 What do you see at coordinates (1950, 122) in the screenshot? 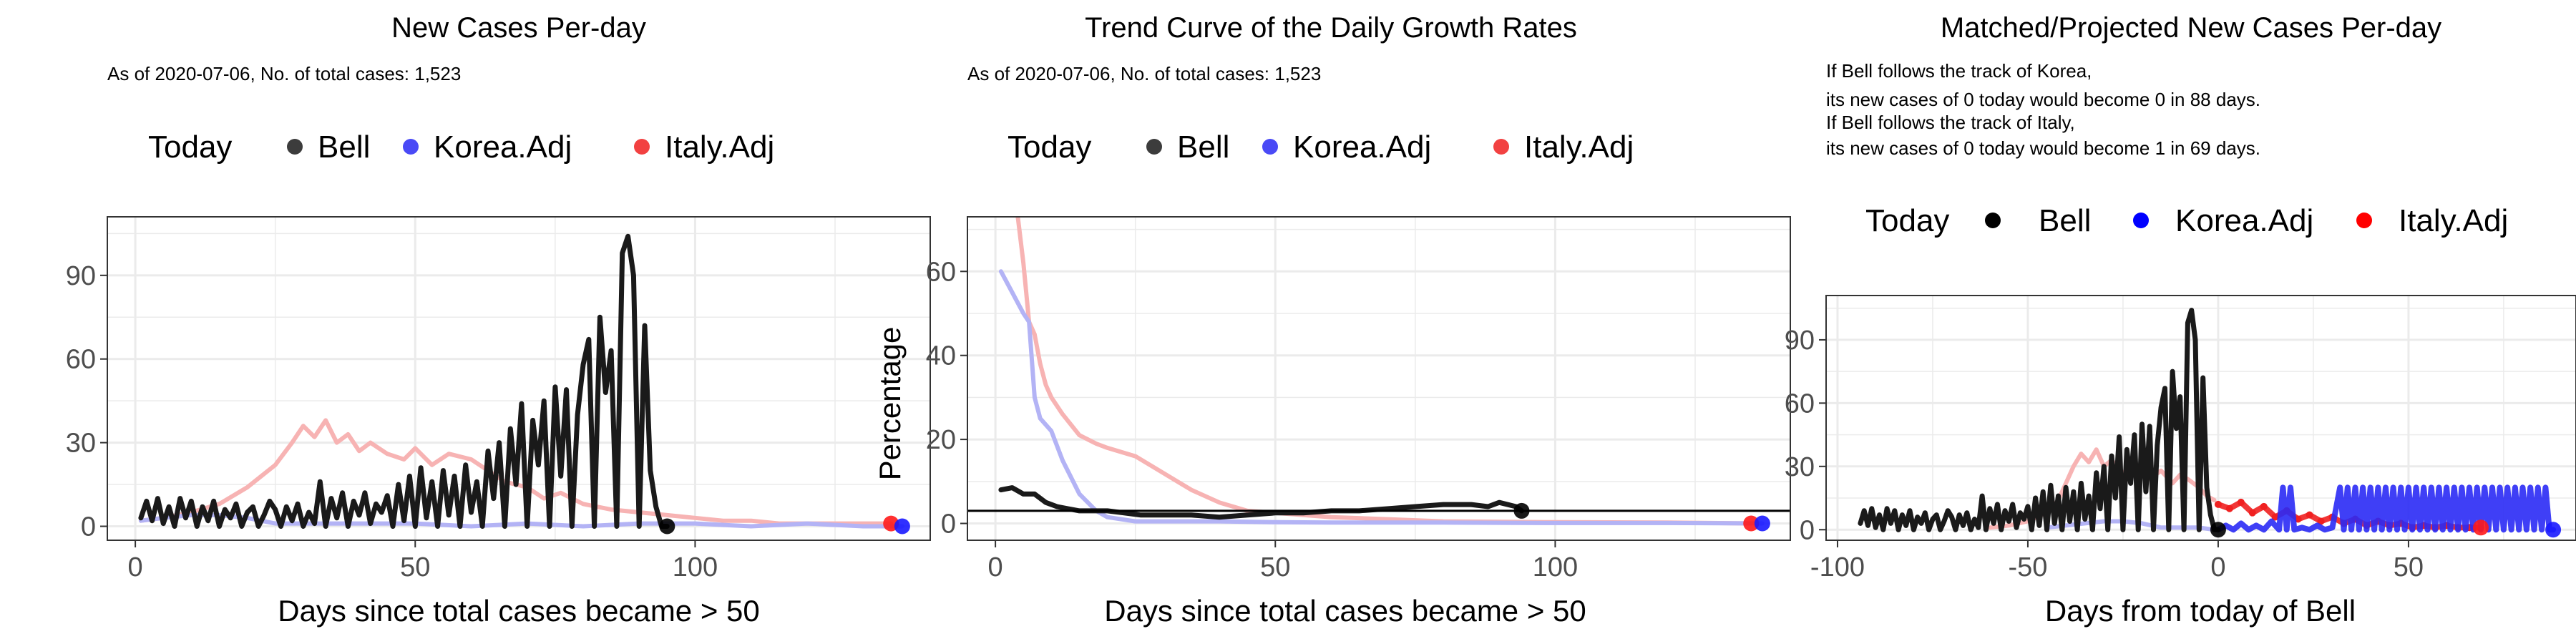
I see `panel-subtitle-line-3: If Bell follows the track of Italy,` at bounding box center [1950, 122].